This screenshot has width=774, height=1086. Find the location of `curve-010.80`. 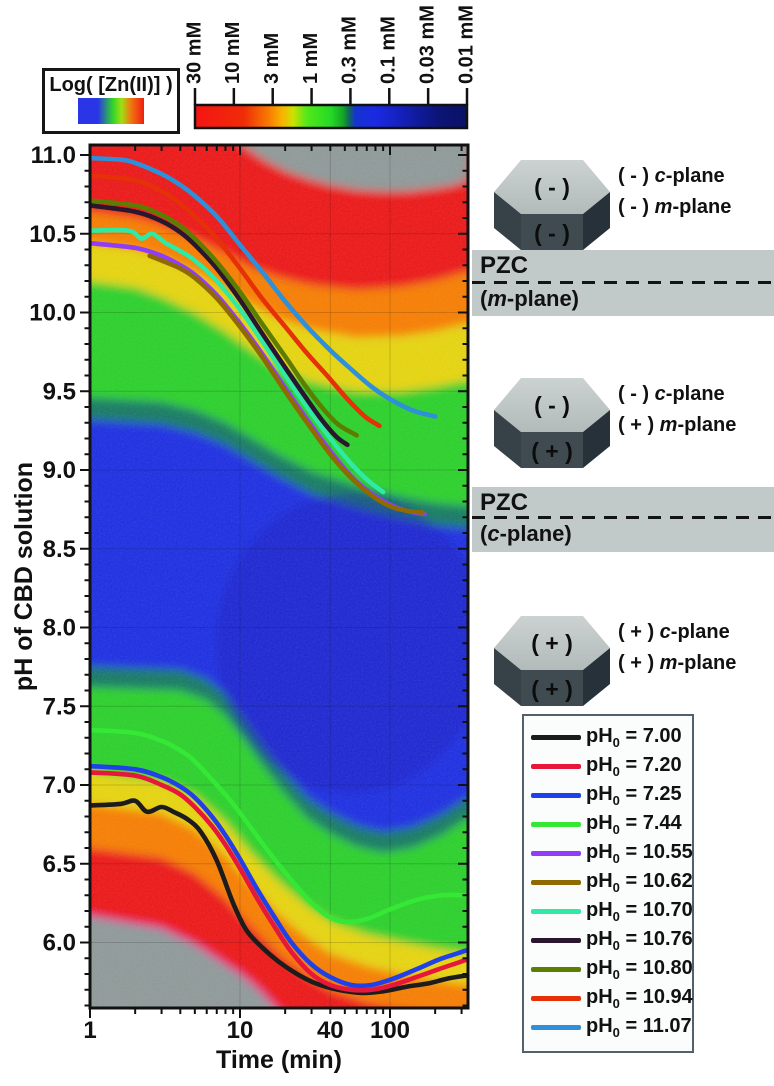

curve-010.80 is located at coordinates (224, 318).